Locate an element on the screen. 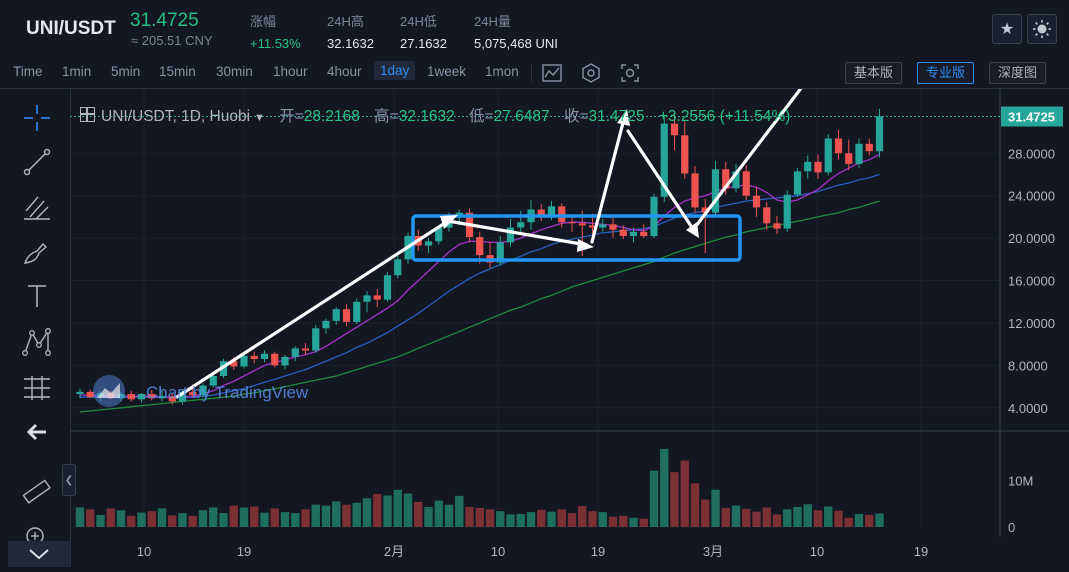 Image resolution: width=1069 pixels, height=572 pixels. trendline-icon is located at coordinates (37, 162).